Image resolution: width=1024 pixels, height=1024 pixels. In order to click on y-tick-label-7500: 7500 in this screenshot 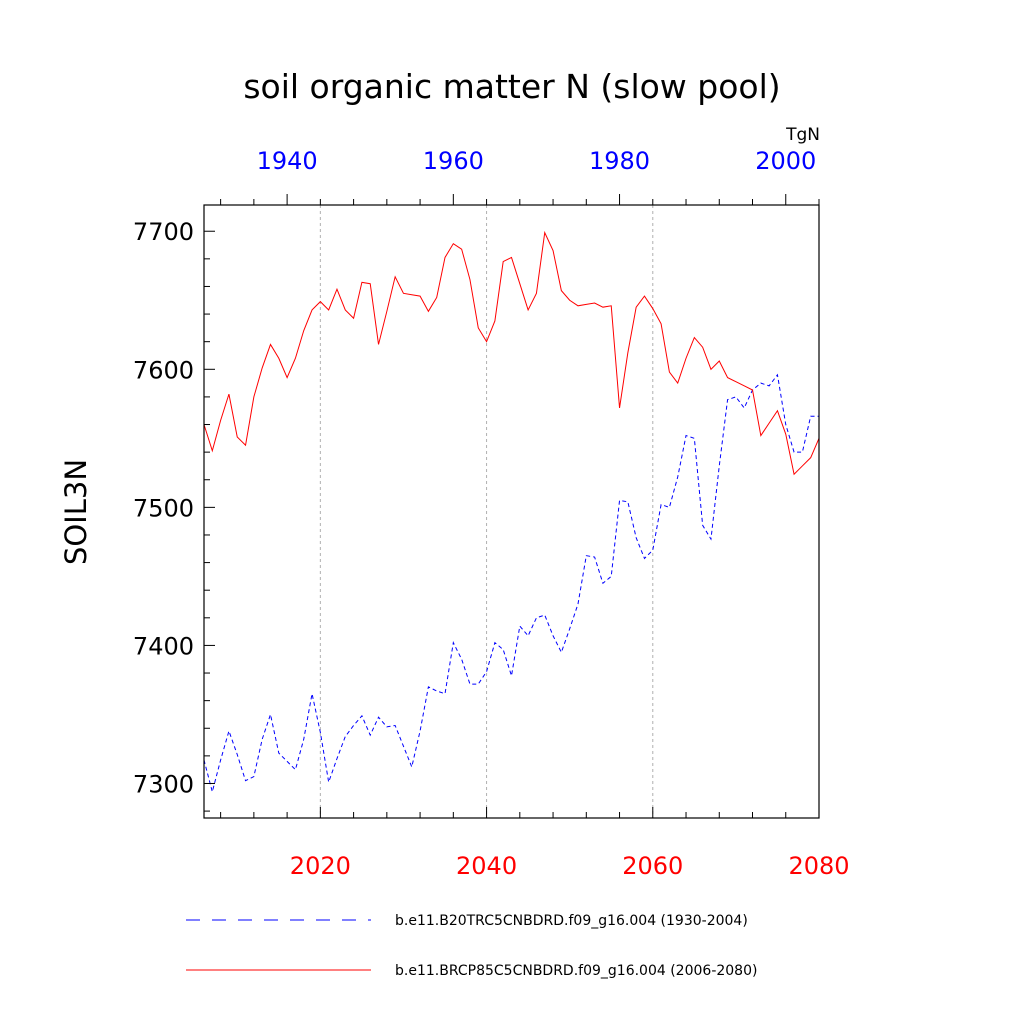, I will do `click(163, 508)`.